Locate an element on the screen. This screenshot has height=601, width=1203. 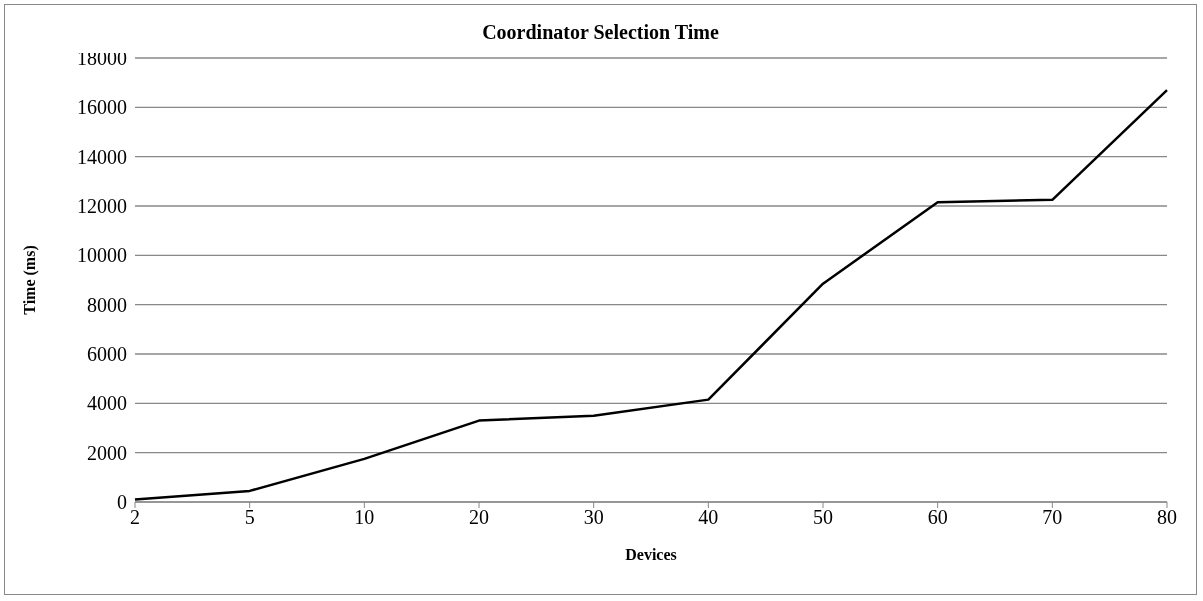
x-tick-label: 50 is located at coordinates (823, 517).